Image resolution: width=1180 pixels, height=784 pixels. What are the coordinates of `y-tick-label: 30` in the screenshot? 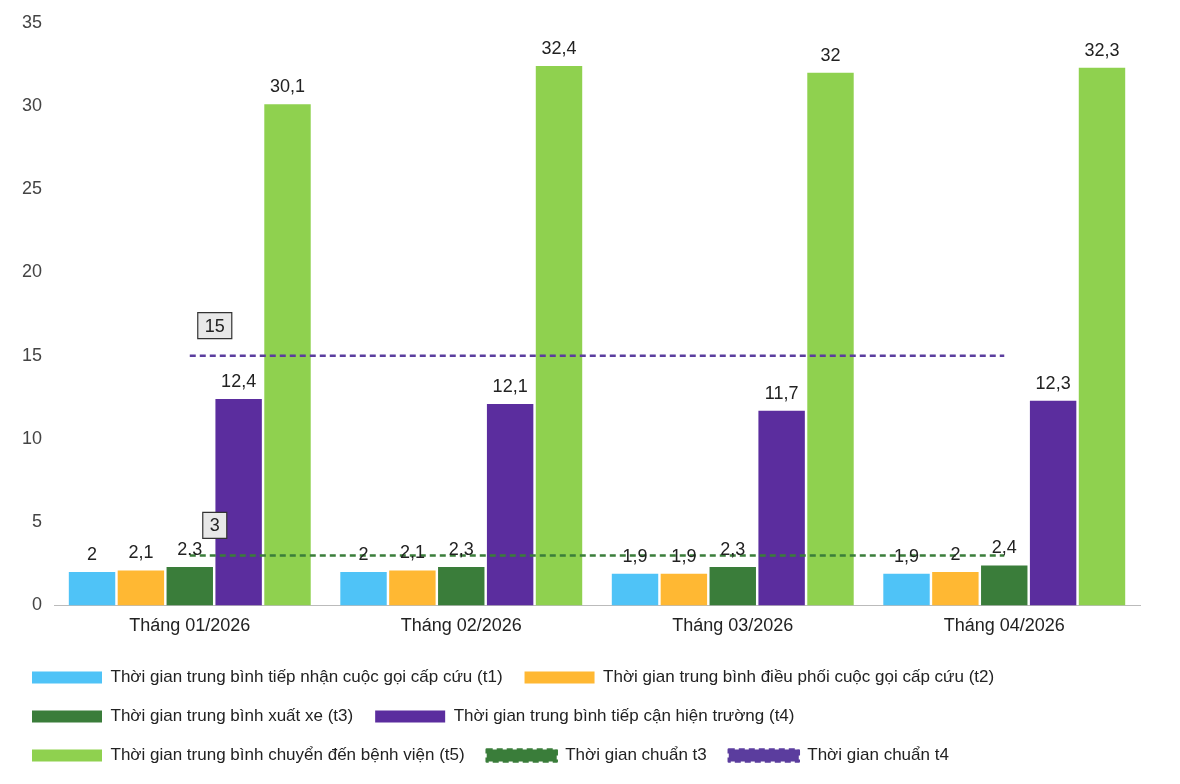 It's located at (32, 105).